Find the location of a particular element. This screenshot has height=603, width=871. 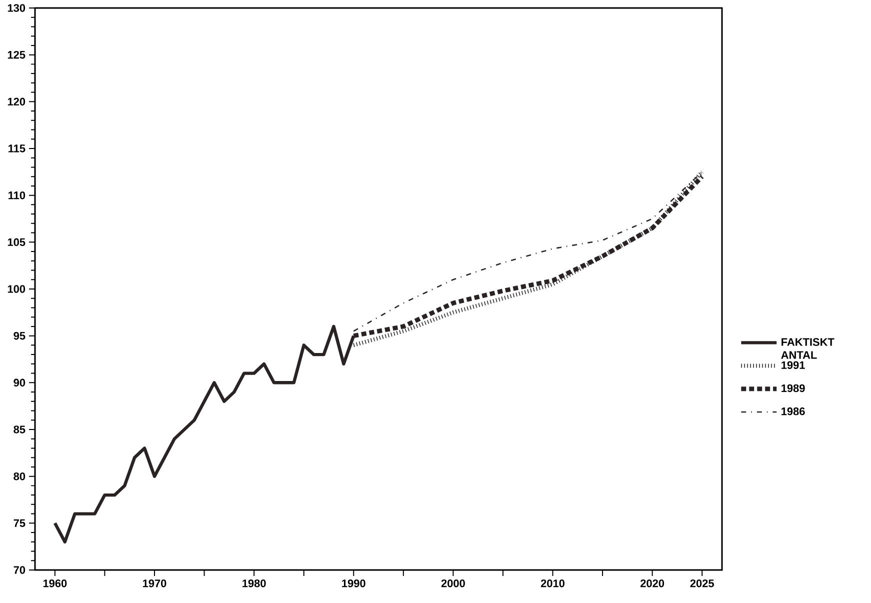

legend-label: 1991 is located at coordinates (793, 365).